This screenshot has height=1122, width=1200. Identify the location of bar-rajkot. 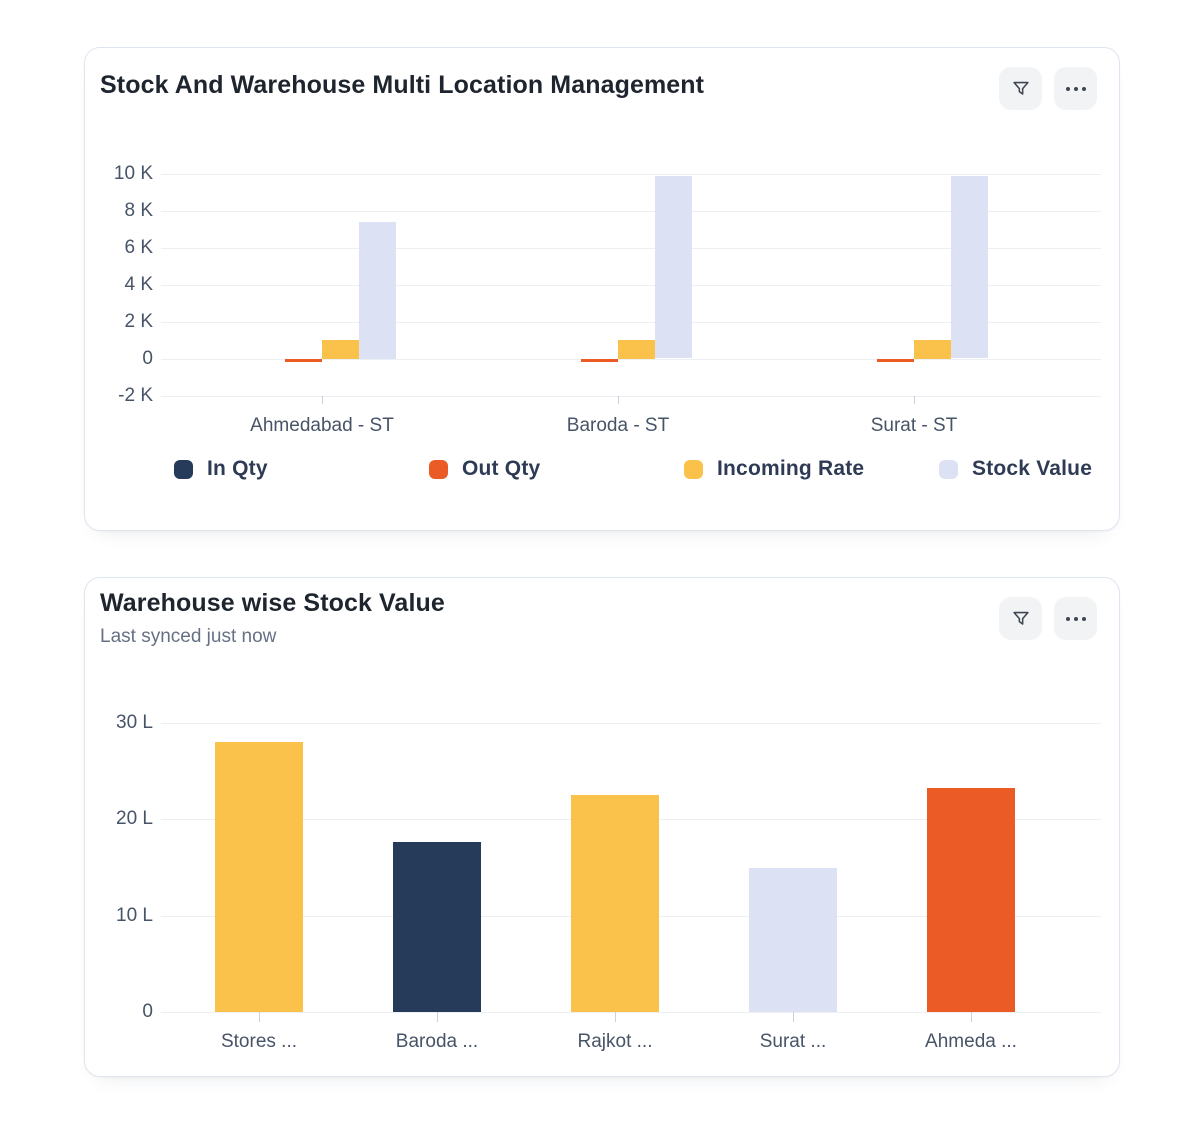
(615, 904).